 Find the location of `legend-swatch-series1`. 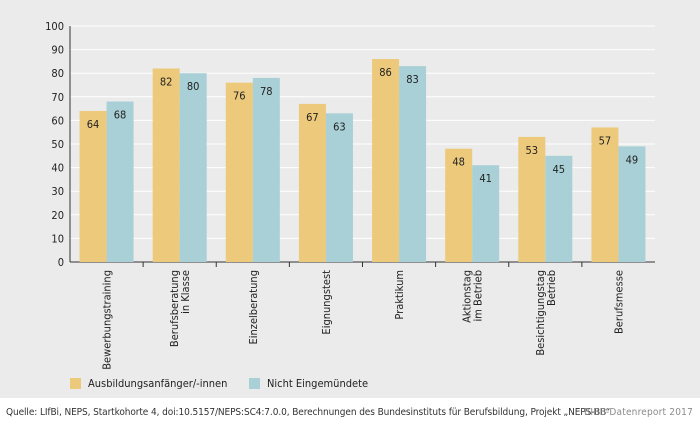

legend-swatch-series1 is located at coordinates (75, 383).